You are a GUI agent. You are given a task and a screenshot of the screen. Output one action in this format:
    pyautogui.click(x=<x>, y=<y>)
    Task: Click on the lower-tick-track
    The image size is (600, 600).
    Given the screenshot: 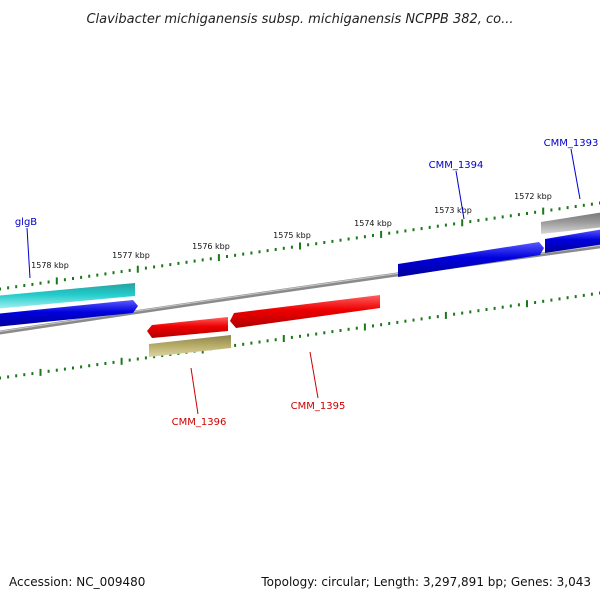 What is the action you would take?
    pyautogui.click(x=300, y=335)
    